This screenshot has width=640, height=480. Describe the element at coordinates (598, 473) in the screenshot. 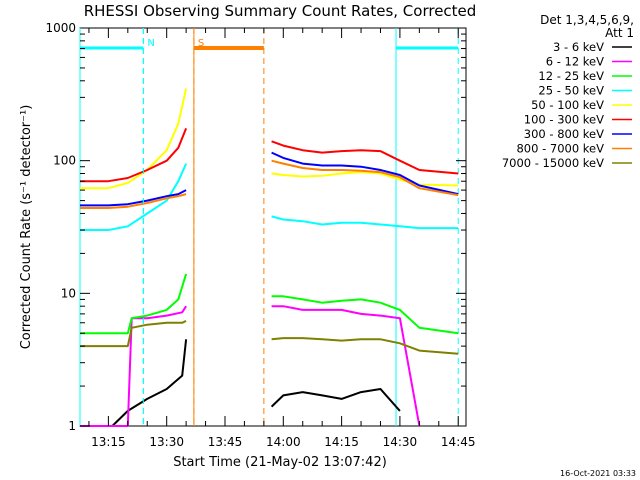

I see `footer-date: 16-Oct-2021 03:33` at that location.